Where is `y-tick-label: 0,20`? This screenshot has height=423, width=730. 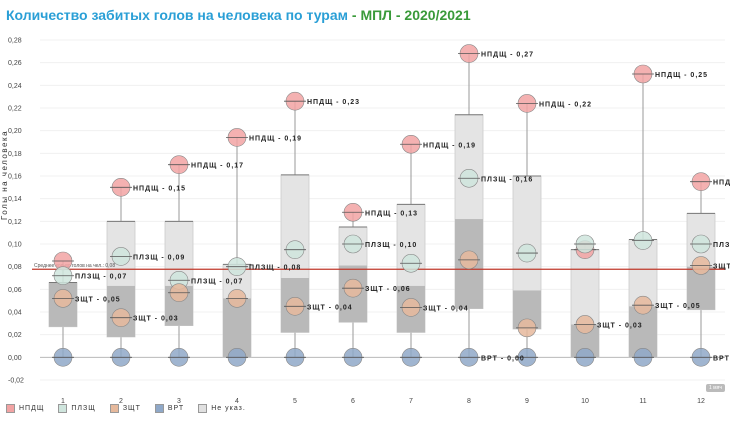 y-tick-label: 0,20 is located at coordinates (15, 131).